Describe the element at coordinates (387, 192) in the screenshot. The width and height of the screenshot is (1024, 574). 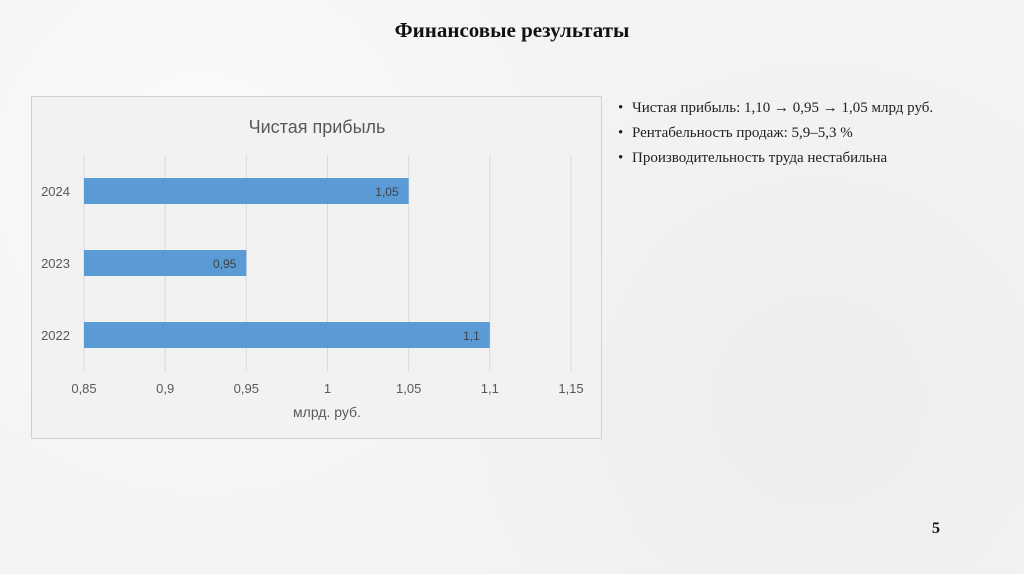
I see `data-label: 1,05` at that location.